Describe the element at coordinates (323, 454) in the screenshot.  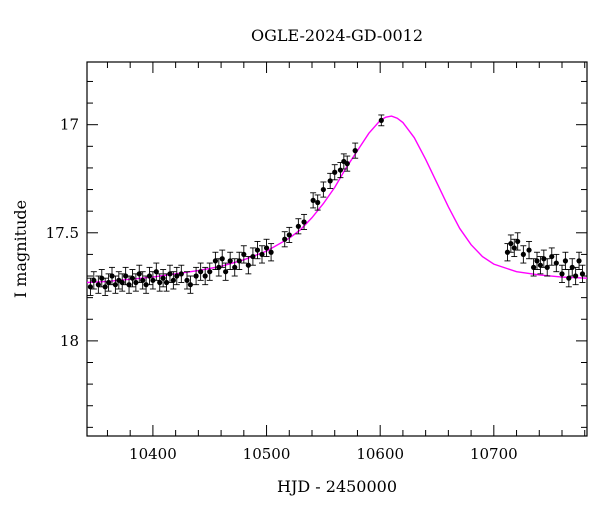
I see `x-tick-labels: 10400 10500 10600 10700` at that location.